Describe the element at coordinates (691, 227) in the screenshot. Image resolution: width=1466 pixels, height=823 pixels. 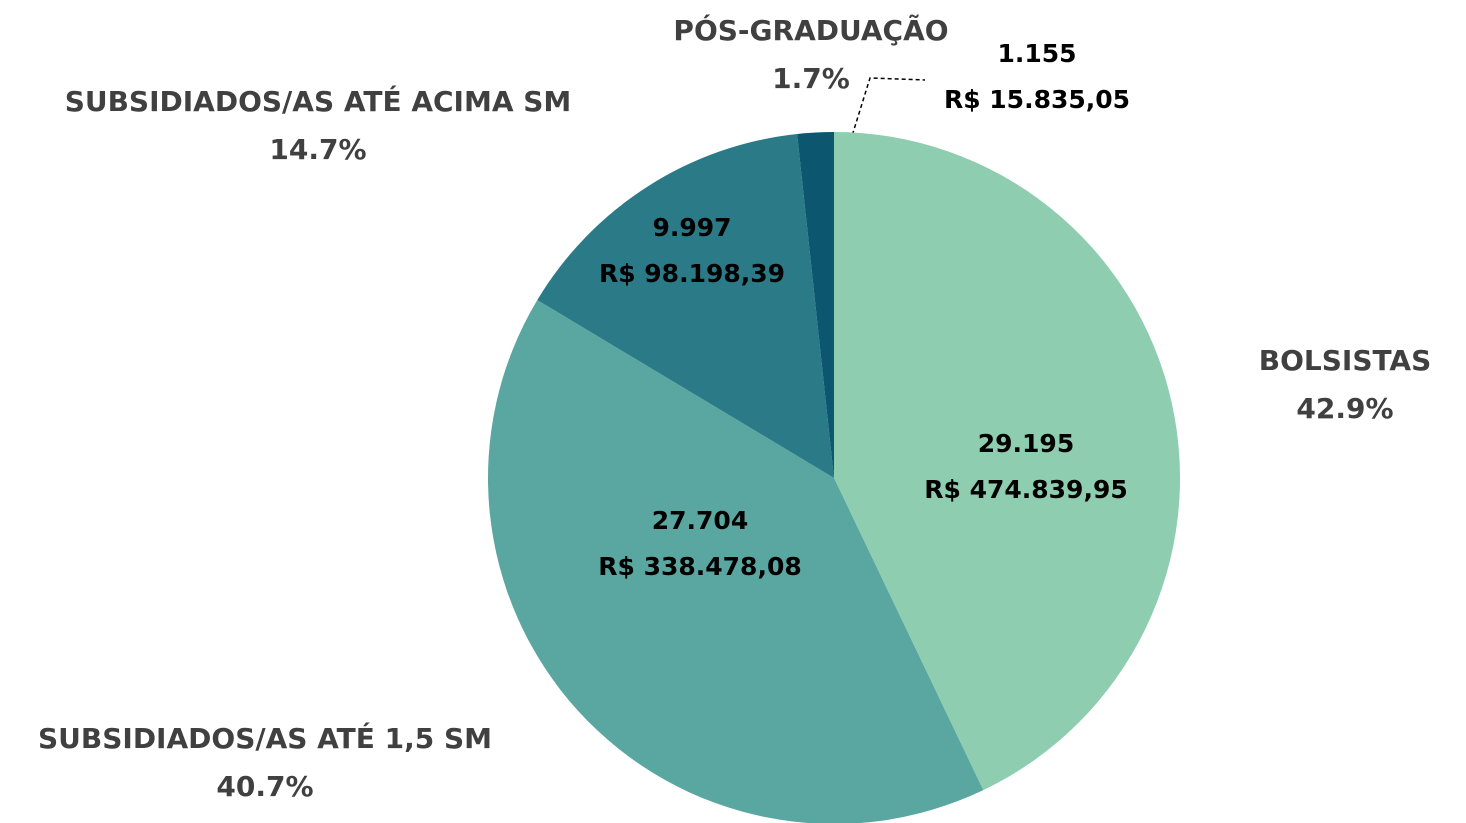
I see `count-label: 9.997` at that location.